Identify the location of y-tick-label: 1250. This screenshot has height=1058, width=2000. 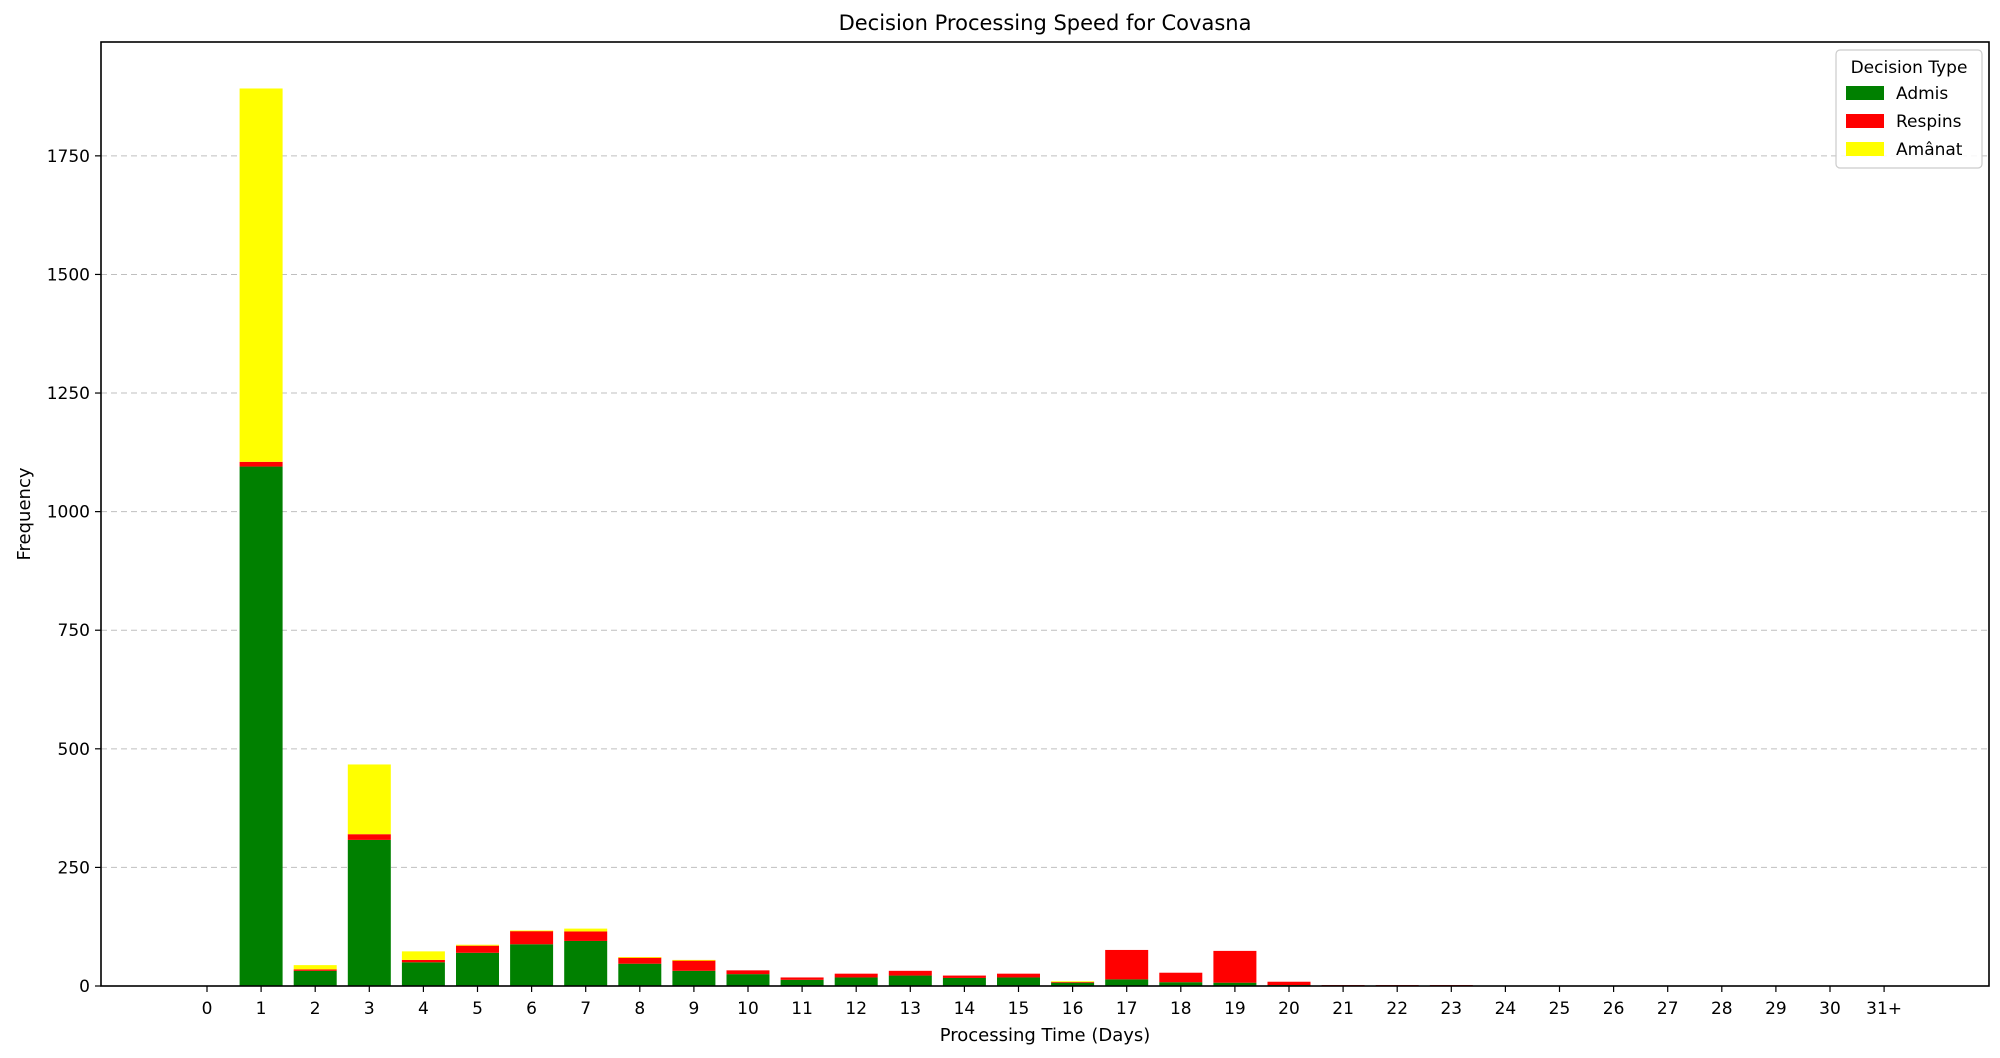
(68, 394).